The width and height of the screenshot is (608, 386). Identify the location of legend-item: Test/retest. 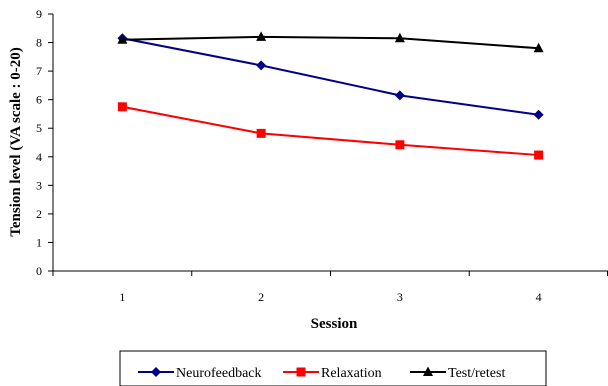
(457, 373).